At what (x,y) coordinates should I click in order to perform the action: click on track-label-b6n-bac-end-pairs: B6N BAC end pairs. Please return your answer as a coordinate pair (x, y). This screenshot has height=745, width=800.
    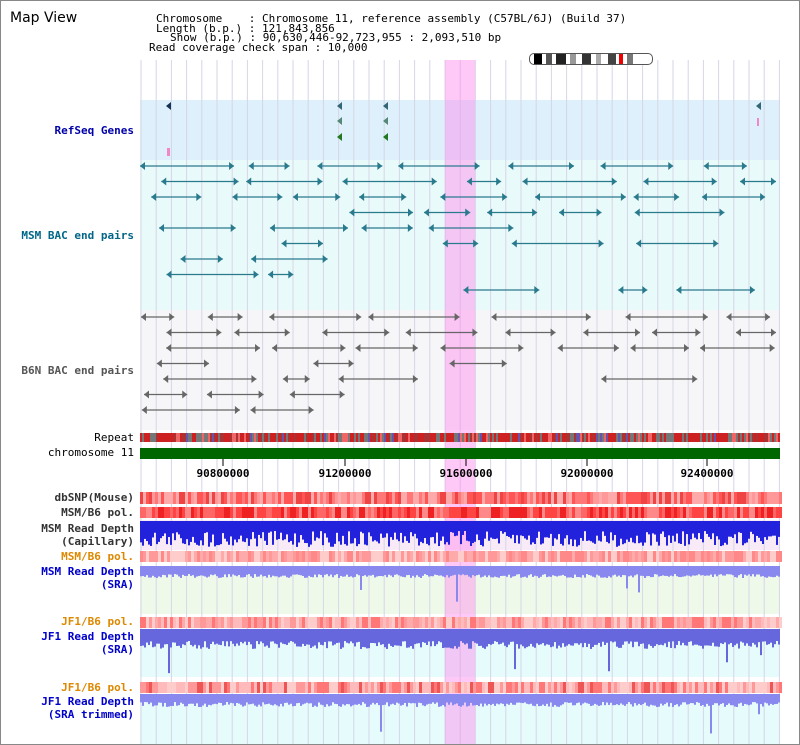
    Looking at the image, I should click on (77, 370).